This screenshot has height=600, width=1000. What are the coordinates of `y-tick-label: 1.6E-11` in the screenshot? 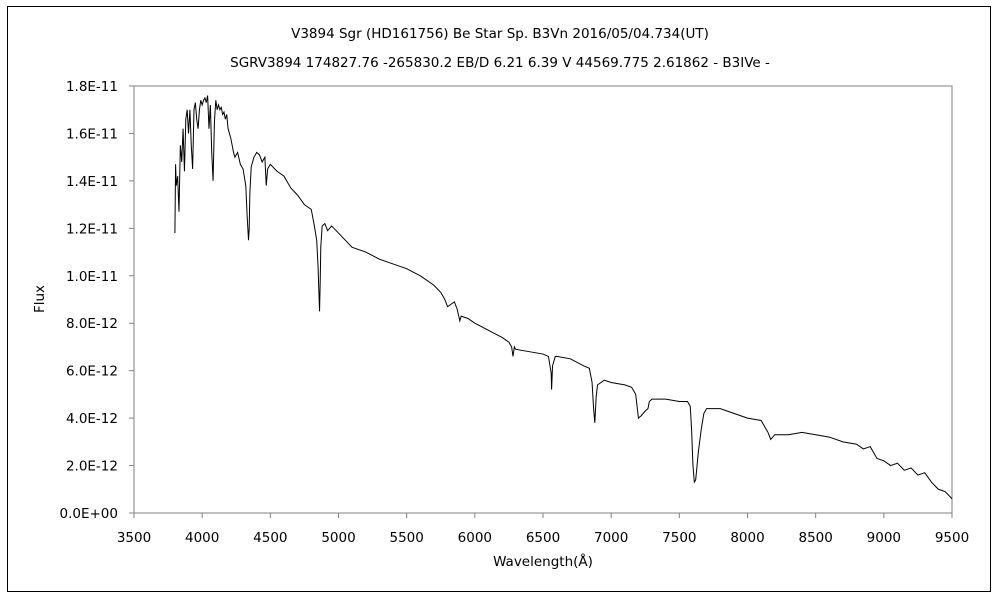 It's located at (92, 134).